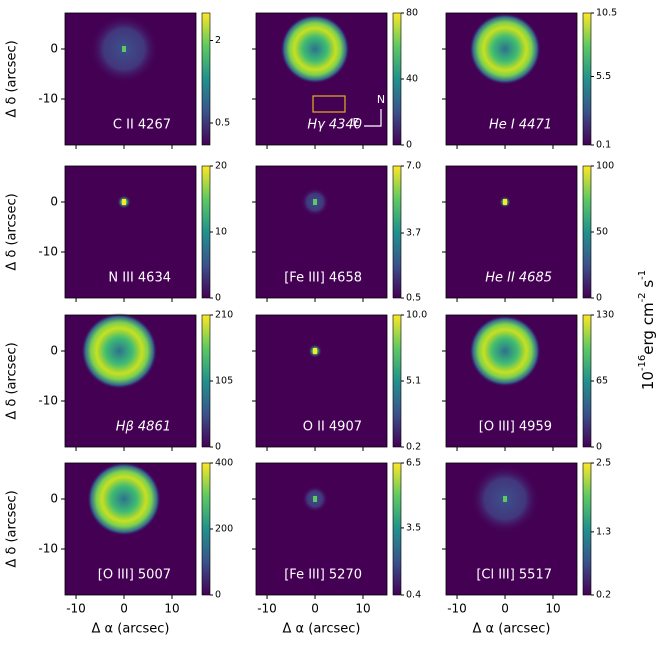 Image resolution: width=665 pixels, height=657 pixels. Describe the element at coordinates (218, 40) in the screenshot. I see `colorbar-tick-label: 2` at that location.